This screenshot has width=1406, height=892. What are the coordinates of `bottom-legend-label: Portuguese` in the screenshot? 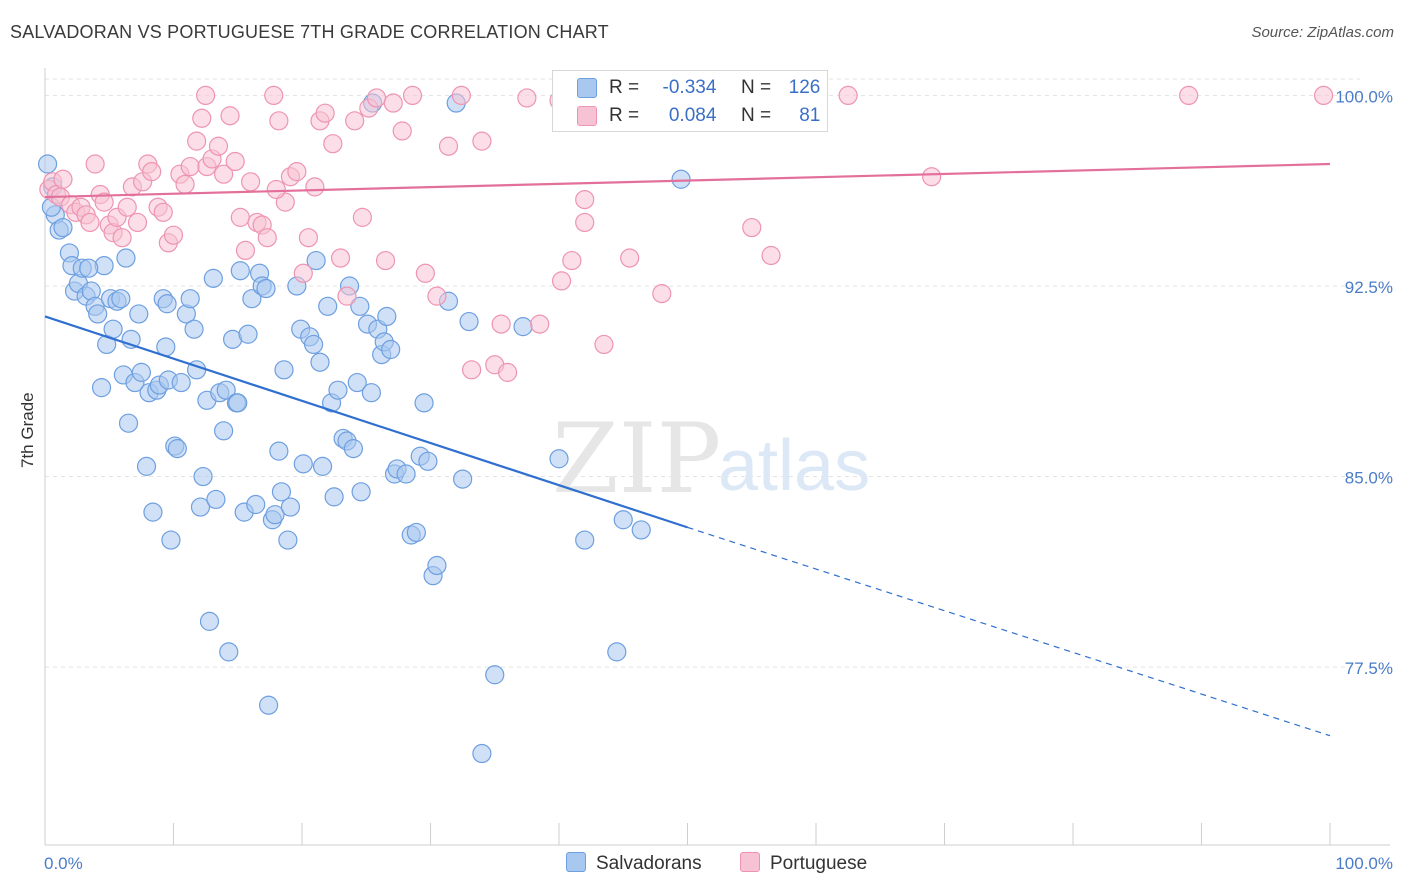 It's located at (819, 863).